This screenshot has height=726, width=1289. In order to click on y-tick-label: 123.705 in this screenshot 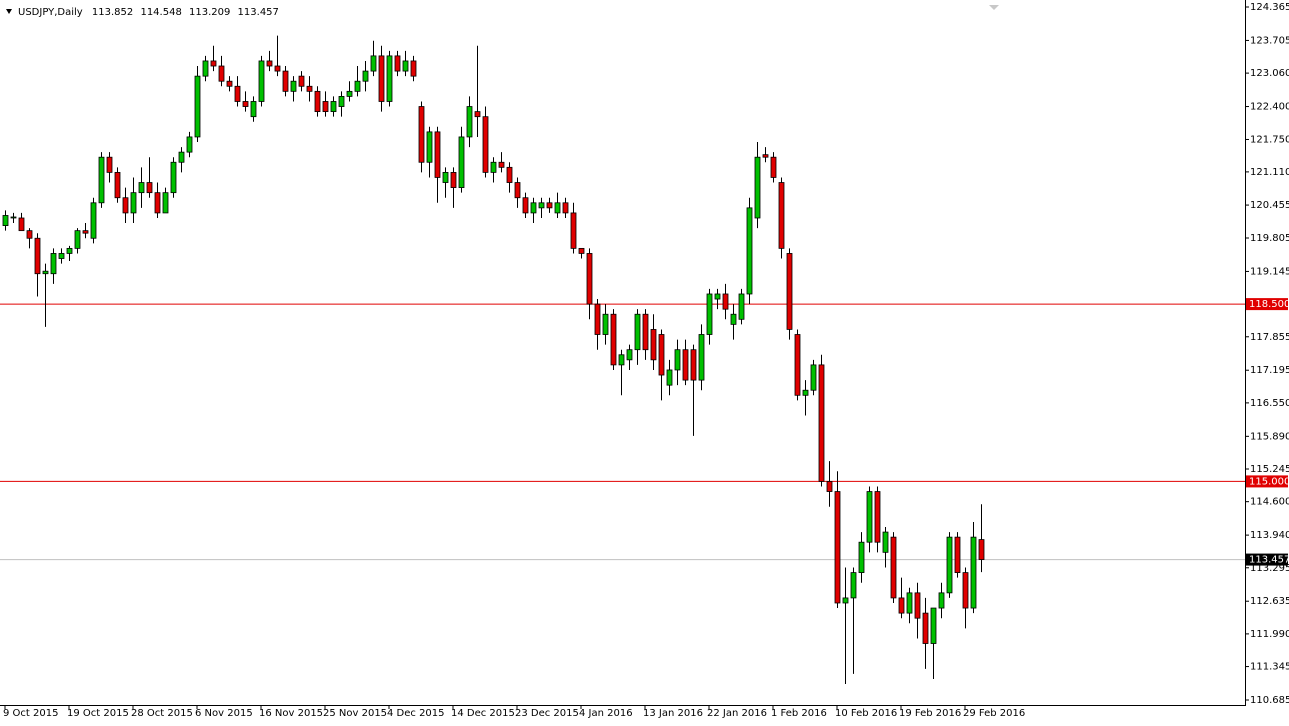, I will do `click(1269, 40)`.